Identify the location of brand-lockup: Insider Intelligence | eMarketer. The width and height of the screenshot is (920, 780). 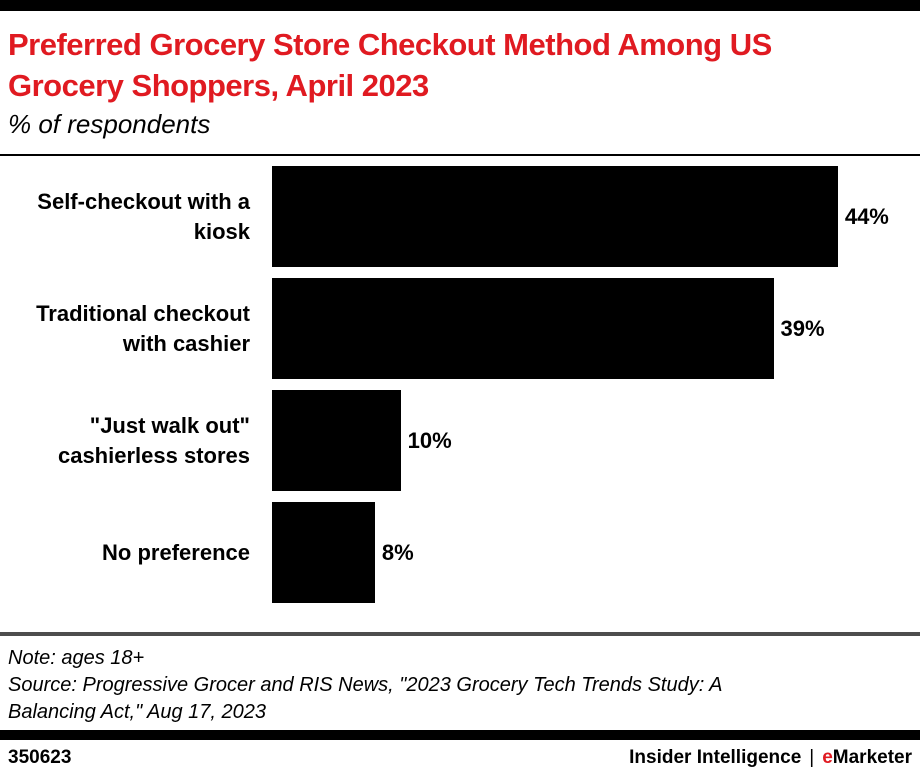
(770, 758).